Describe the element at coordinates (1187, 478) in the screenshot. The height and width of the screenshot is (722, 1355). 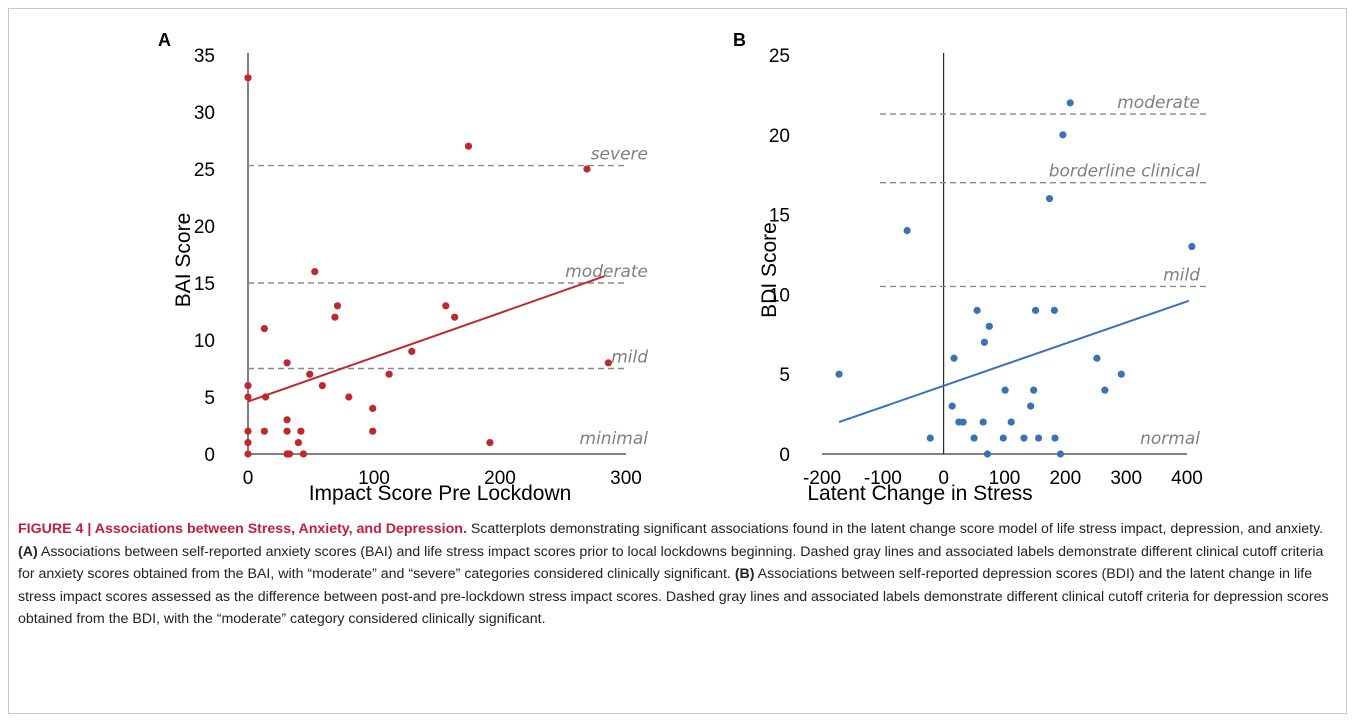
I see `panel-b-x-tick-label: 400` at that location.